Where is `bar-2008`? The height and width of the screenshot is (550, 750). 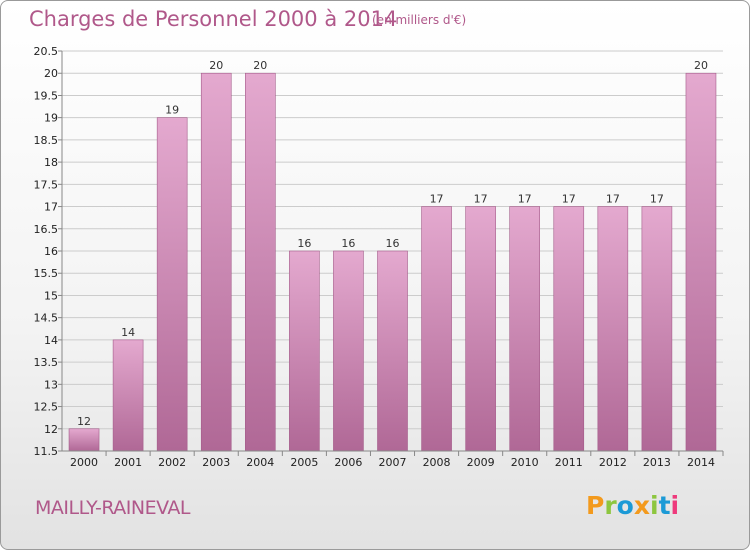 bar-2008 is located at coordinates (436, 329).